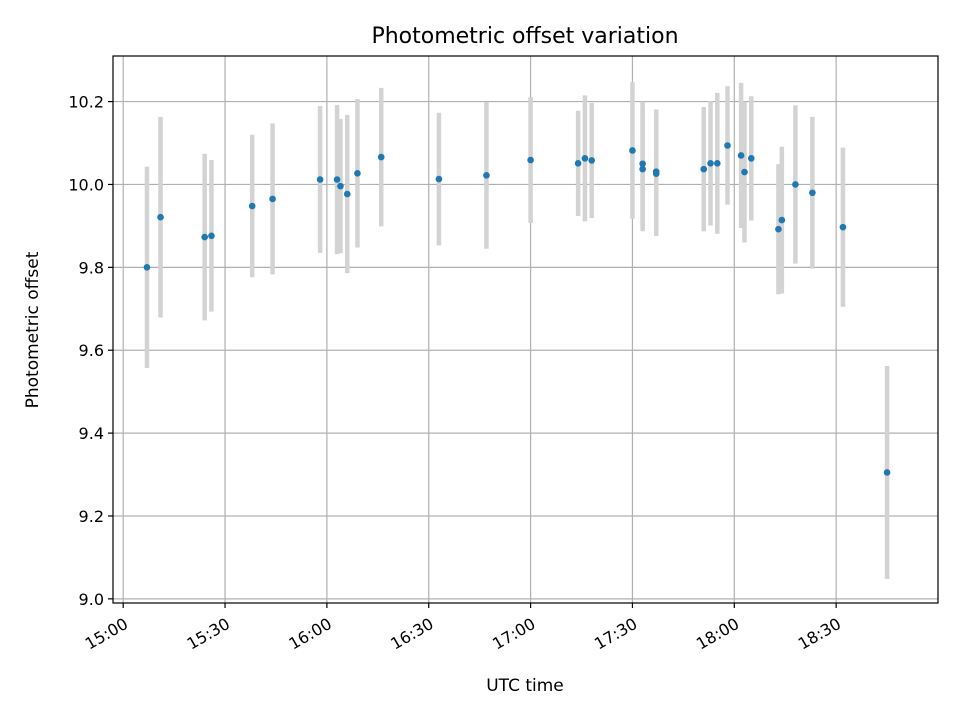 This screenshot has width=960, height=720. Describe the element at coordinates (86, 102) in the screenshot. I see `y-tick-label: 10.2` at that location.